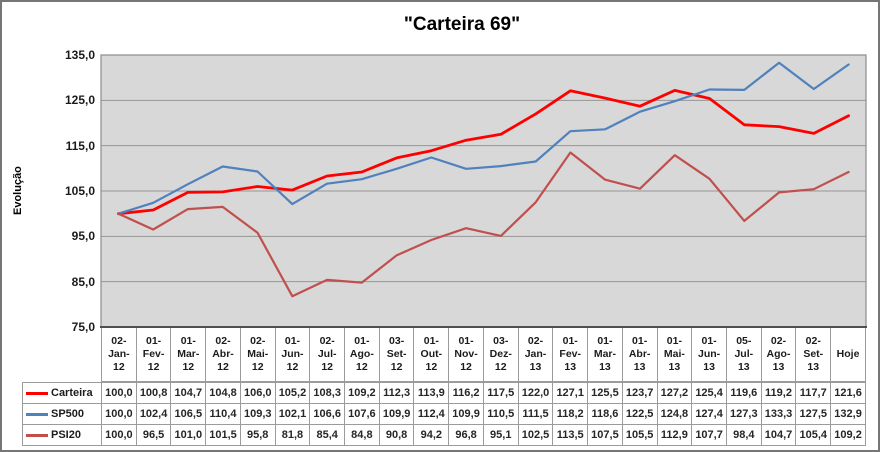  I want to click on y-axis-title: Evolução, so click(18, 191).